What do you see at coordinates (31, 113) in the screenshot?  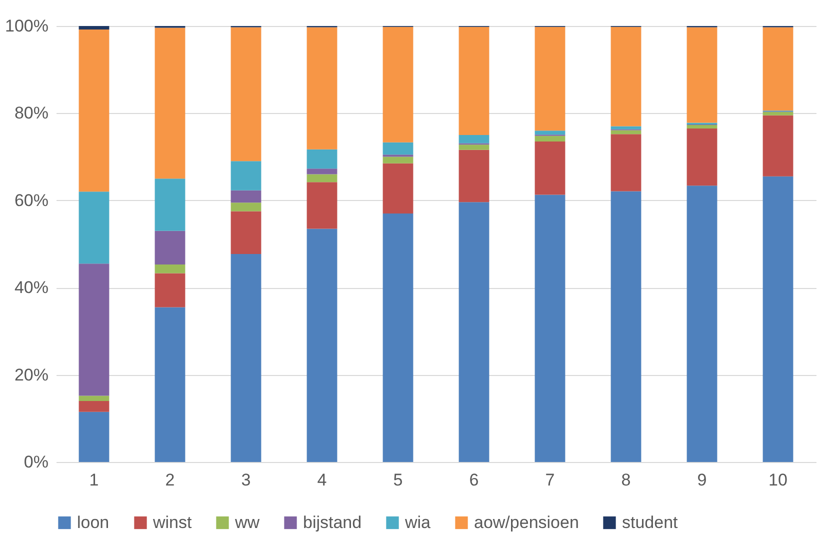 I see `y-tick-label: 80%` at bounding box center [31, 113].